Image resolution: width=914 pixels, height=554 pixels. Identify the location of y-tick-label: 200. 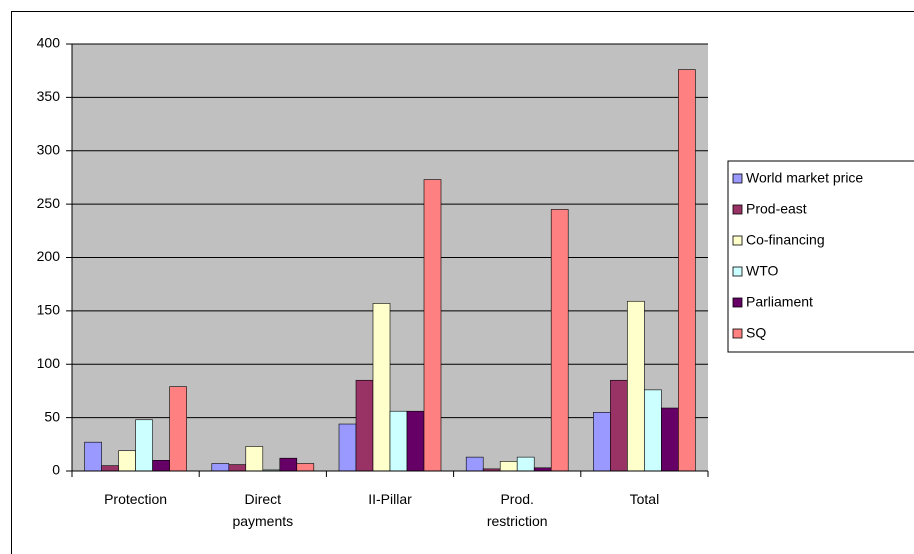
(49, 256).